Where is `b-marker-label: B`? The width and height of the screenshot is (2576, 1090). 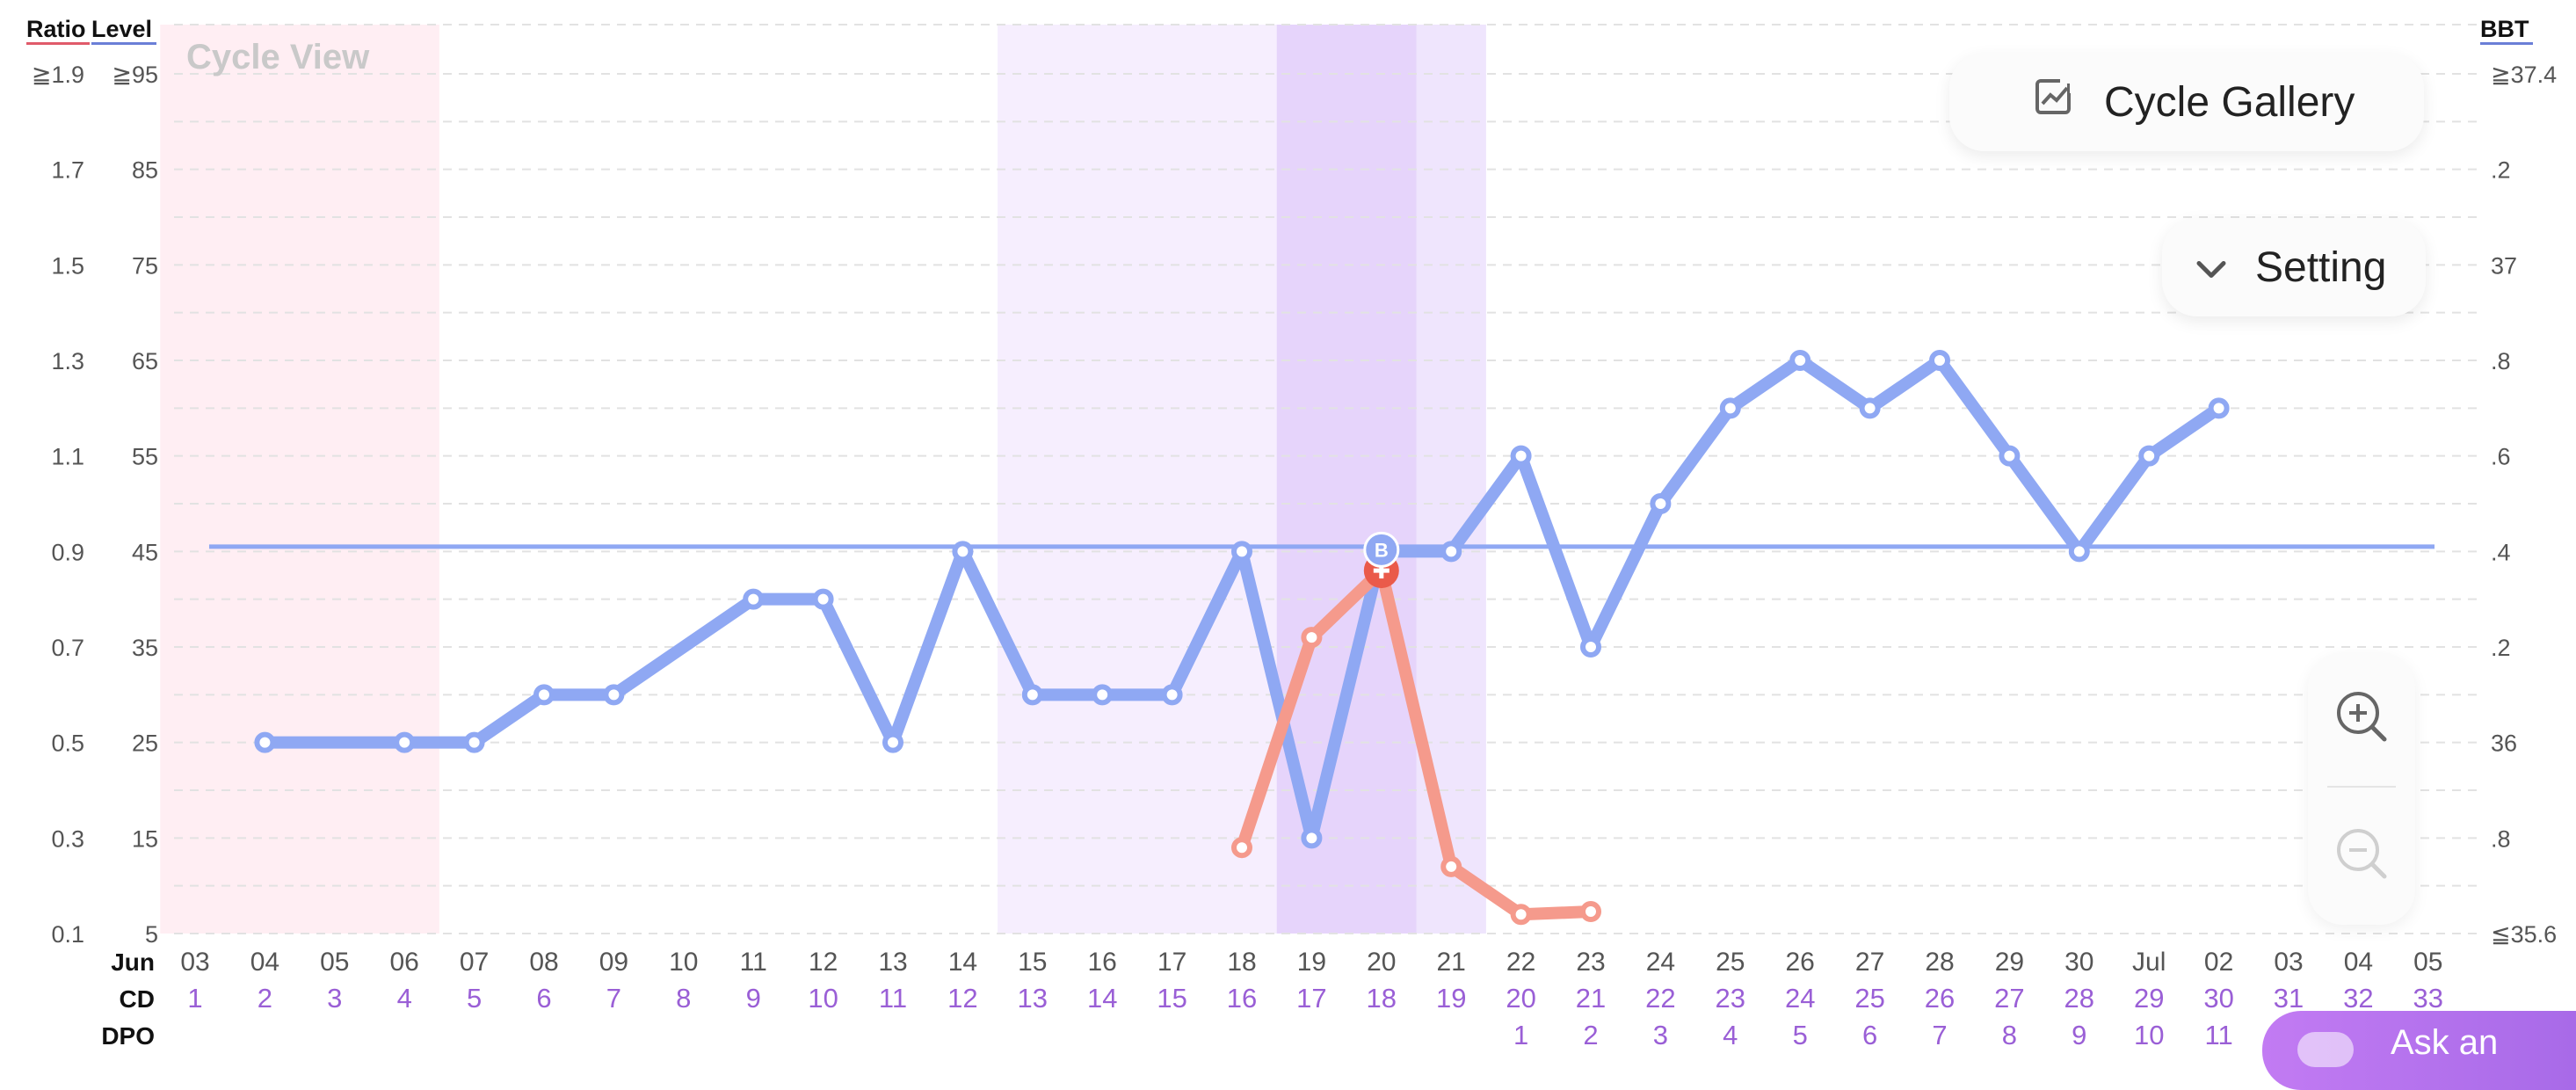 b-marker-label: B is located at coordinates (1382, 550).